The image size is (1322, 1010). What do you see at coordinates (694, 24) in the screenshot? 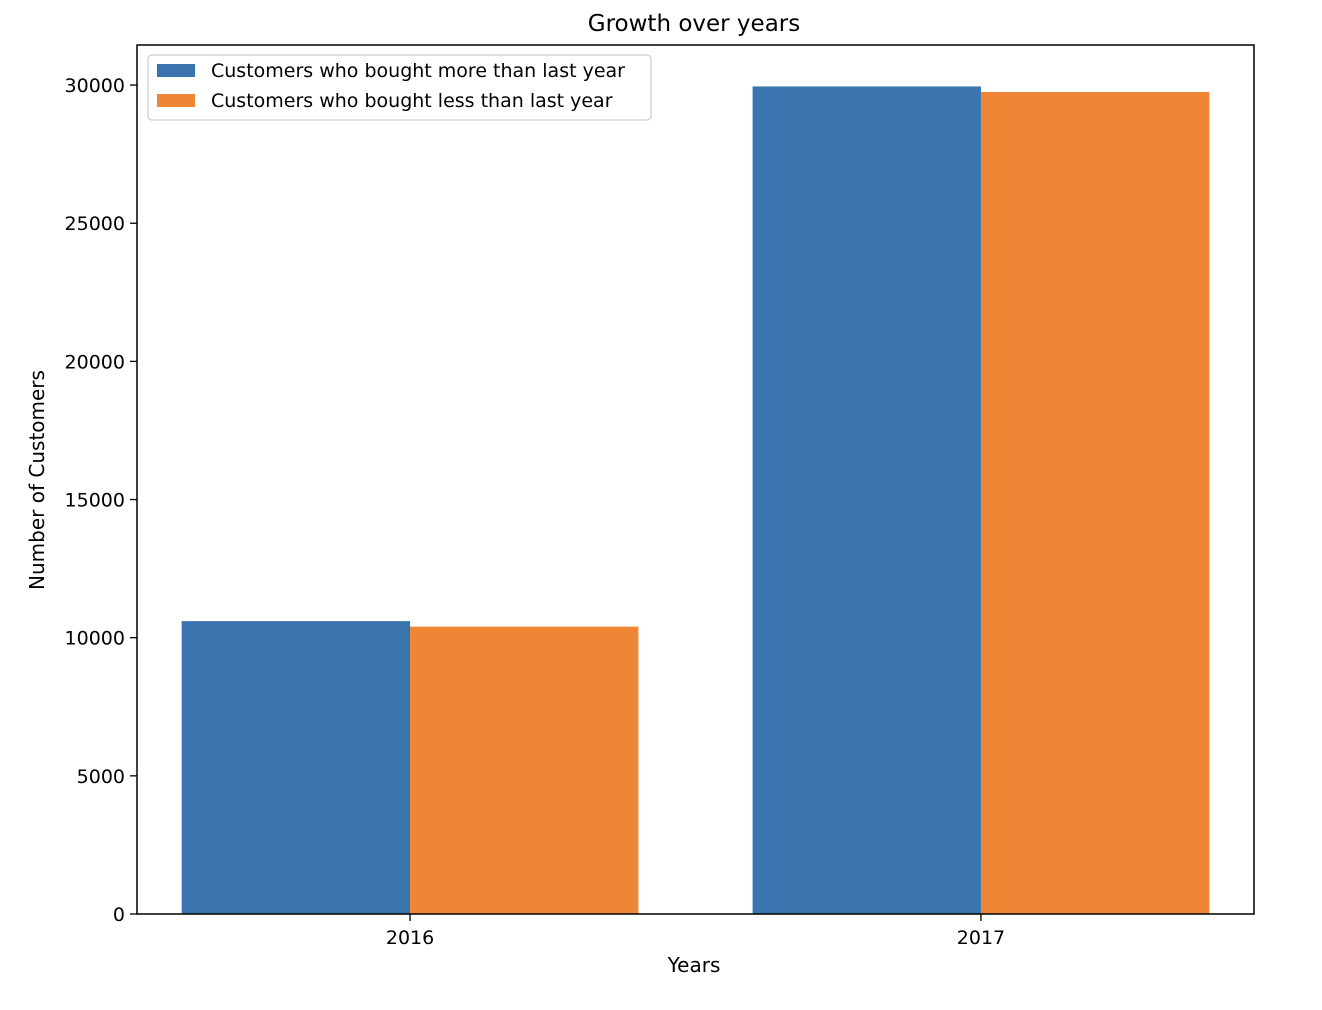
I see `chart-title: Growth over years` at bounding box center [694, 24].